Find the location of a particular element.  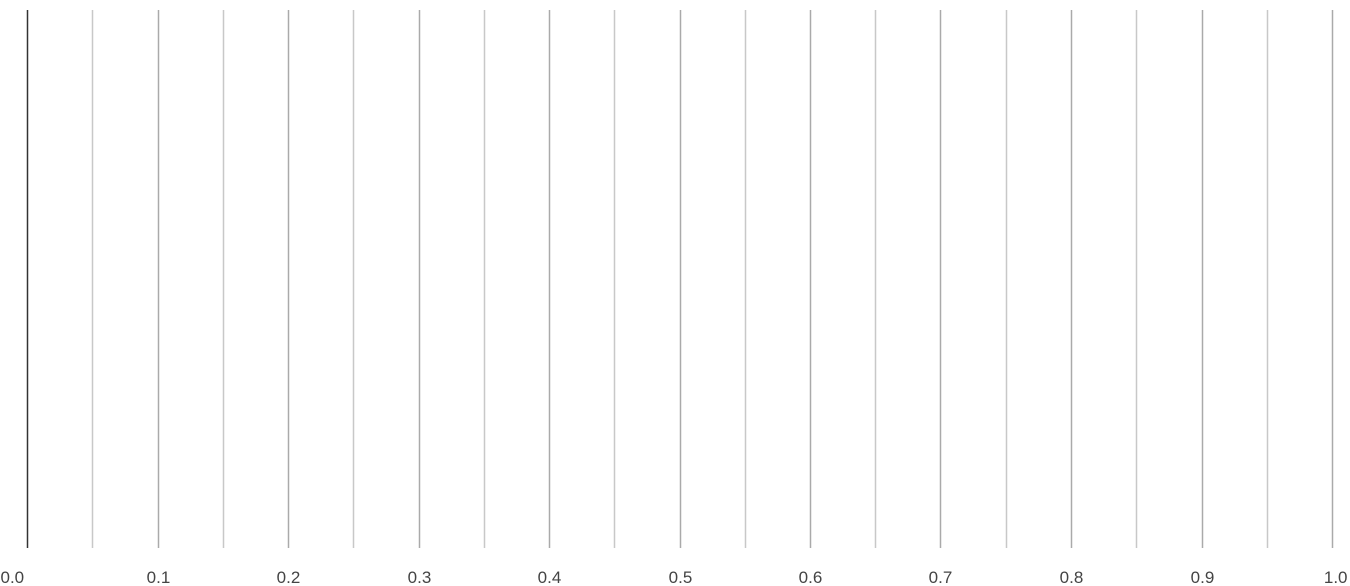

x-tick-label: 0.7 is located at coordinates (941, 577).